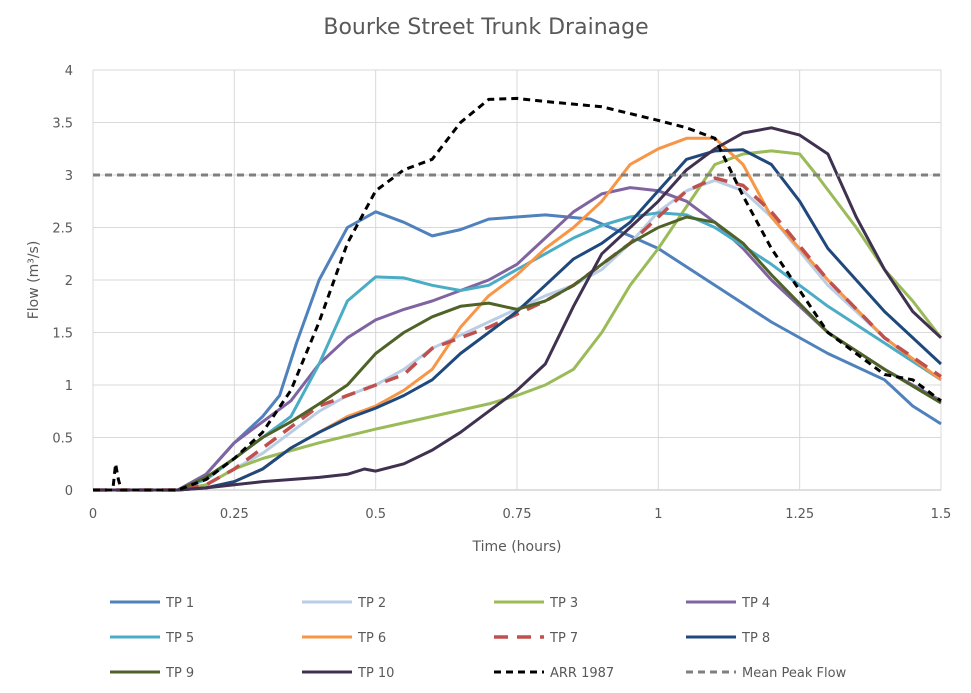  I want to click on legend-item-tp-1: TP 1, so click(152, 603).